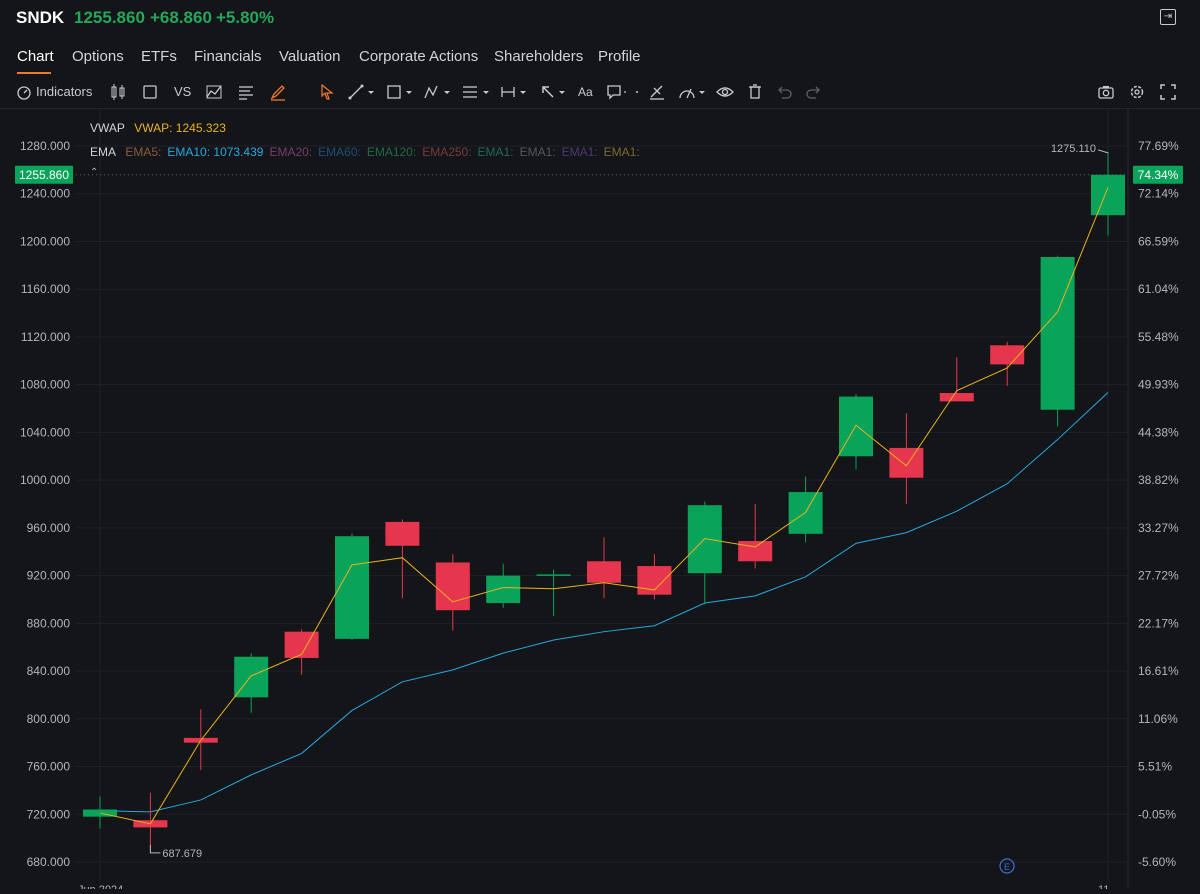  I want to click on eye-icon, so click(725, 92).